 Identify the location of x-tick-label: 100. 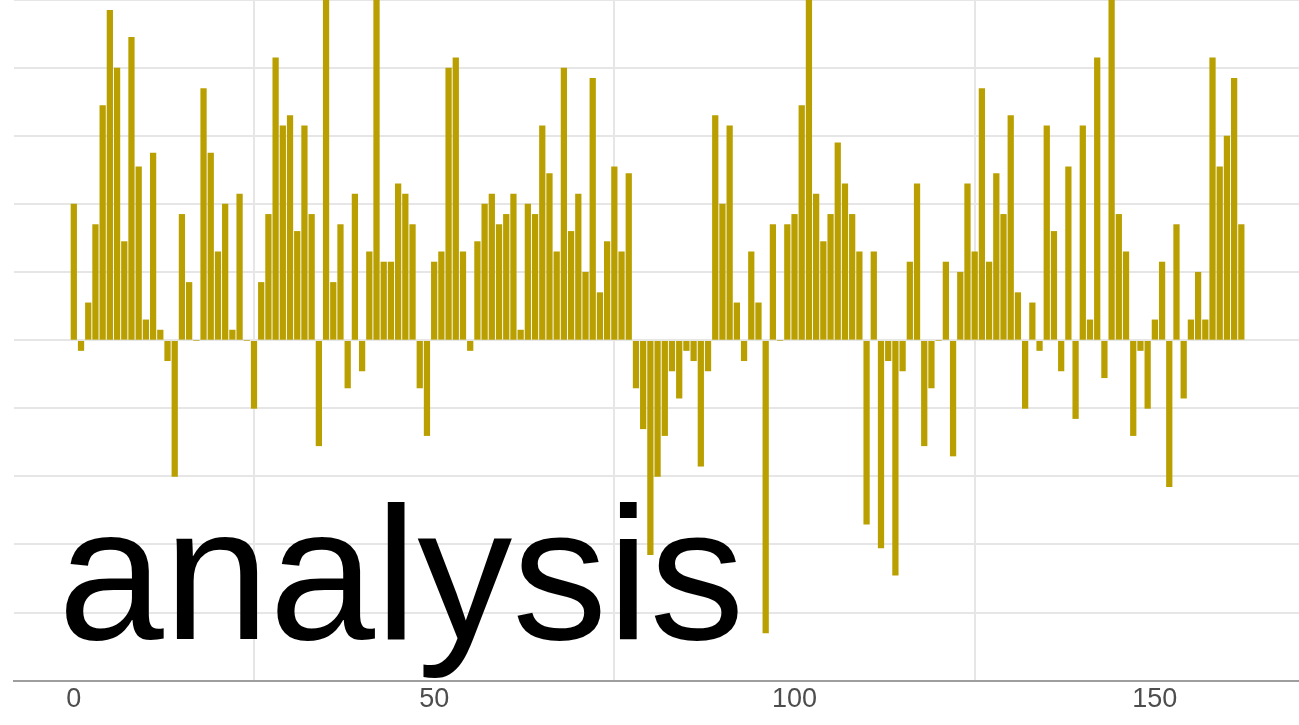
(794, 698).